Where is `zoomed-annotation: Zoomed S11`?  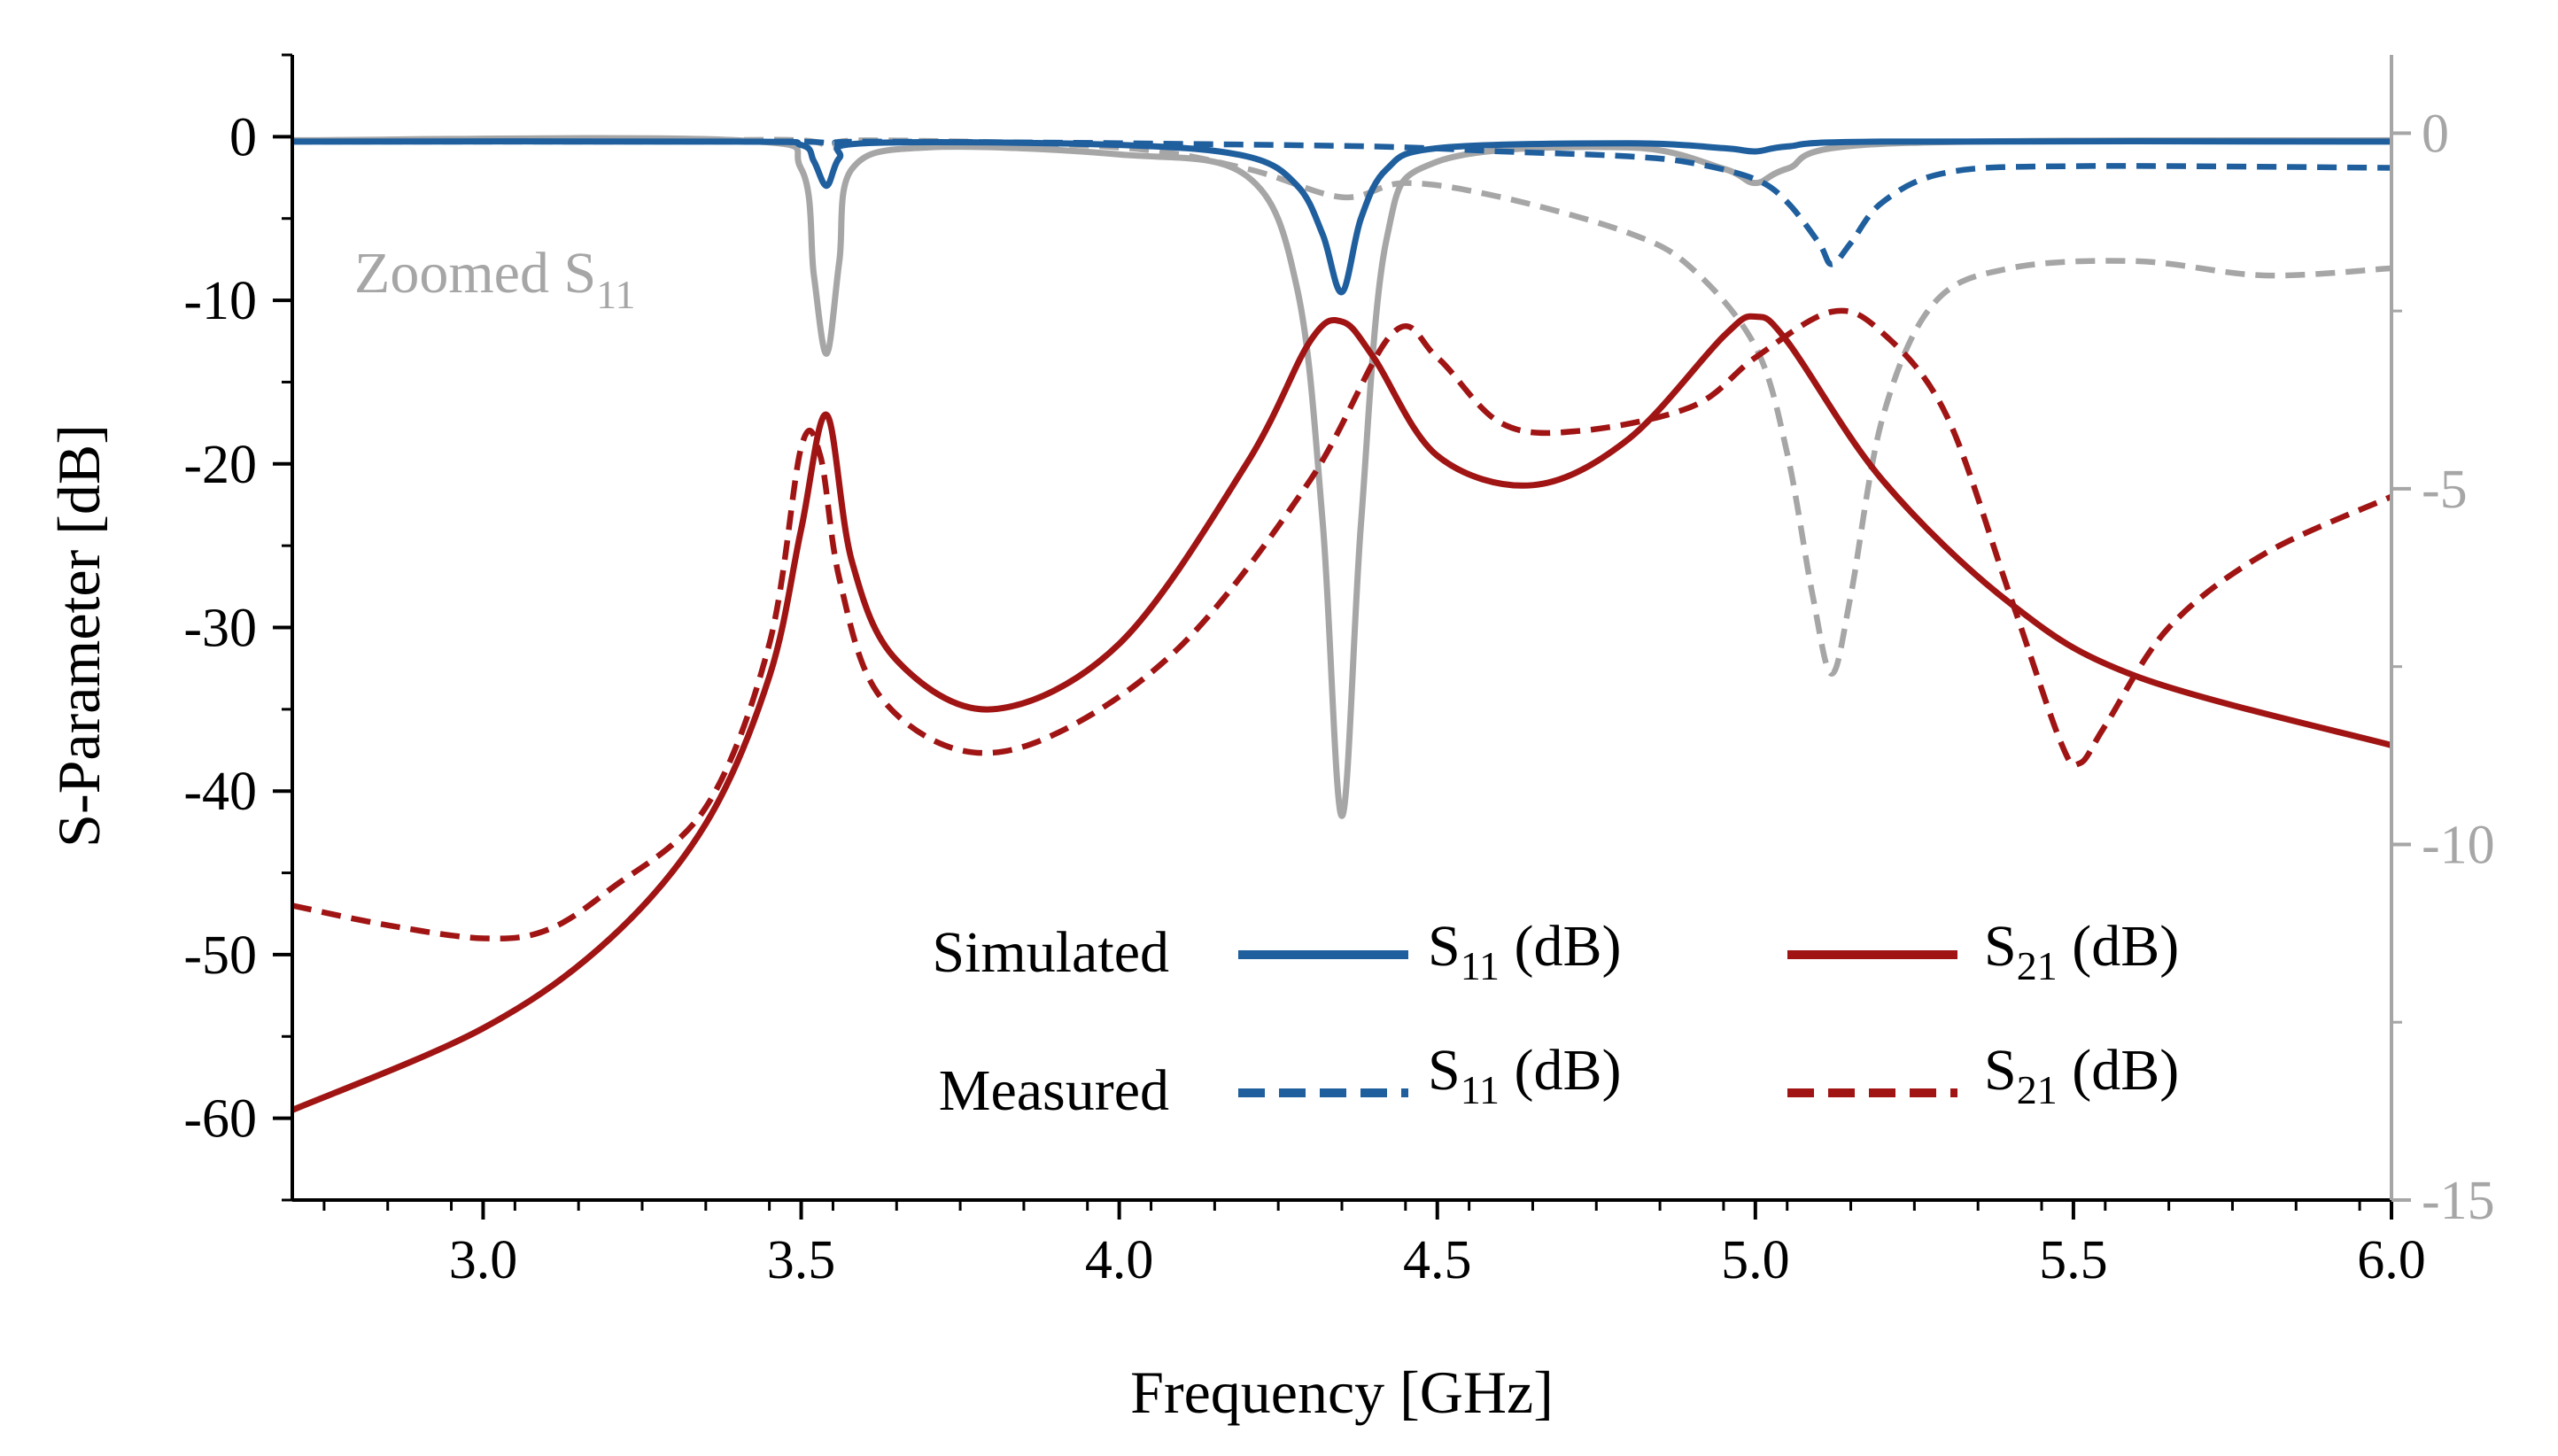
zoomed-annotation: Zoomed S11 is located at coordinates (494, 279).